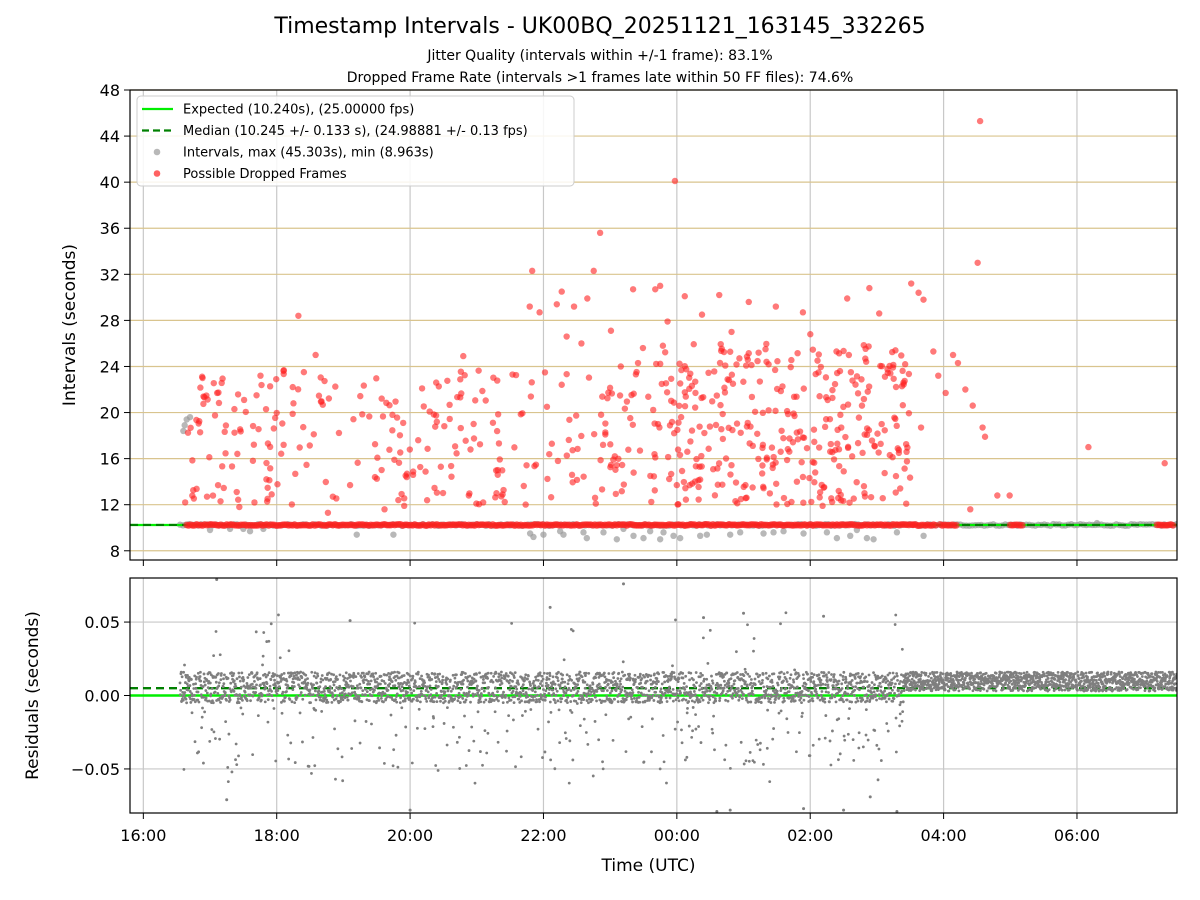 The image size is (1200, 900). What do you see at coordinates (70, 325) in the screenshot?
I see `top-y-axis-label: Intervals (seconds)` at bounding box center [70, 325].